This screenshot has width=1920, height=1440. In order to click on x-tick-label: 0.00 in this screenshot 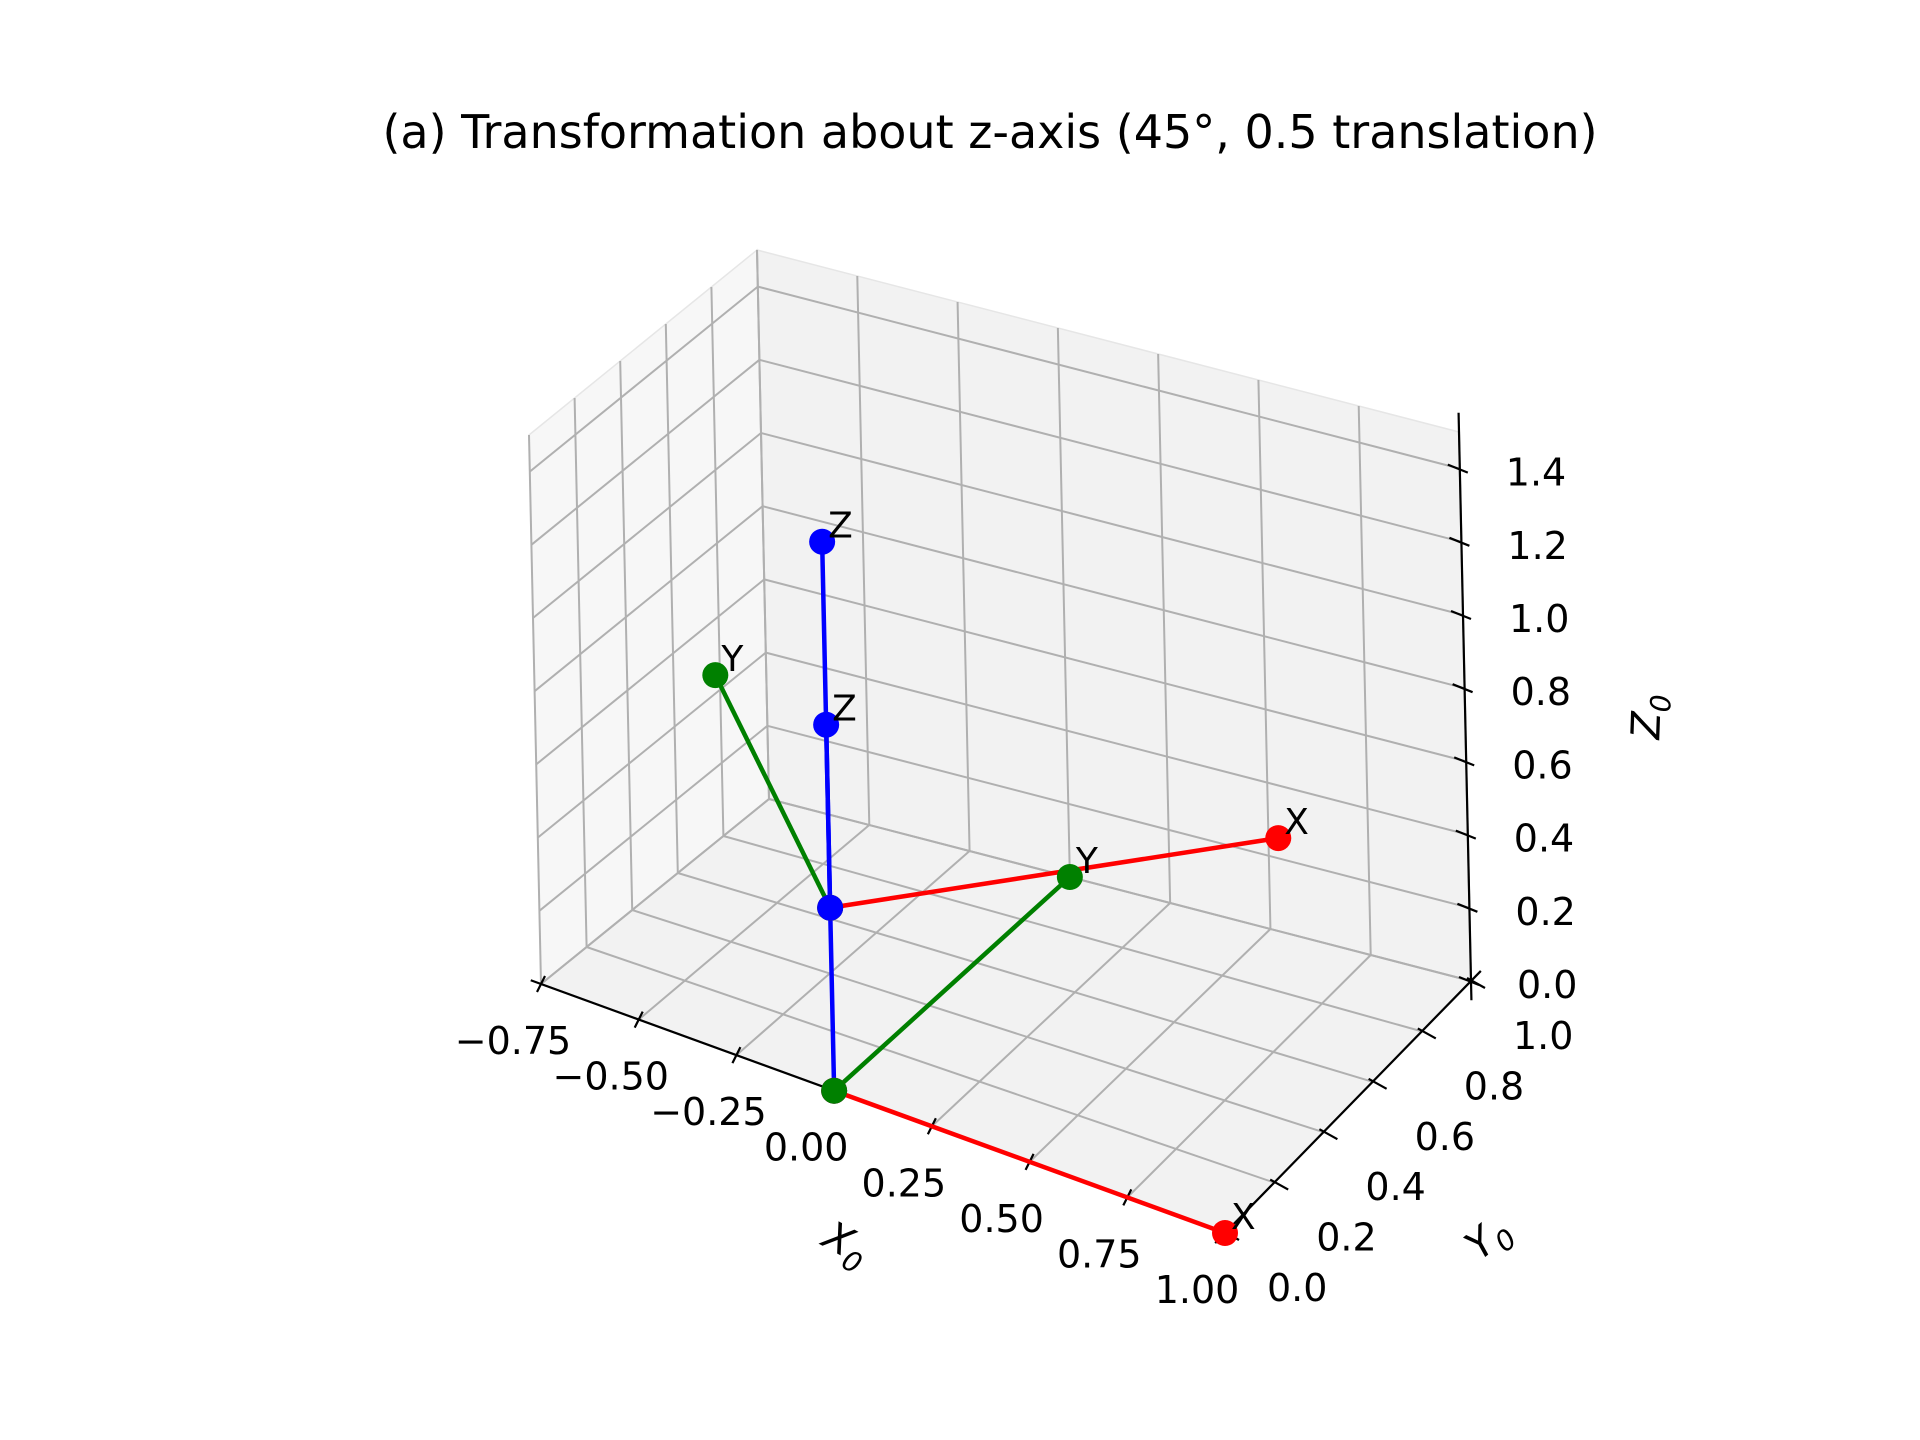, I will do `click(806, 1148)`.